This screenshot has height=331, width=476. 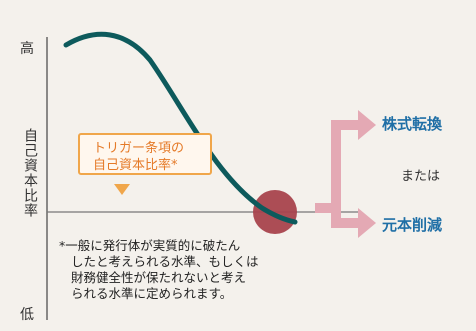 I want to click on branch-arrow, so click(x=345, y=174).